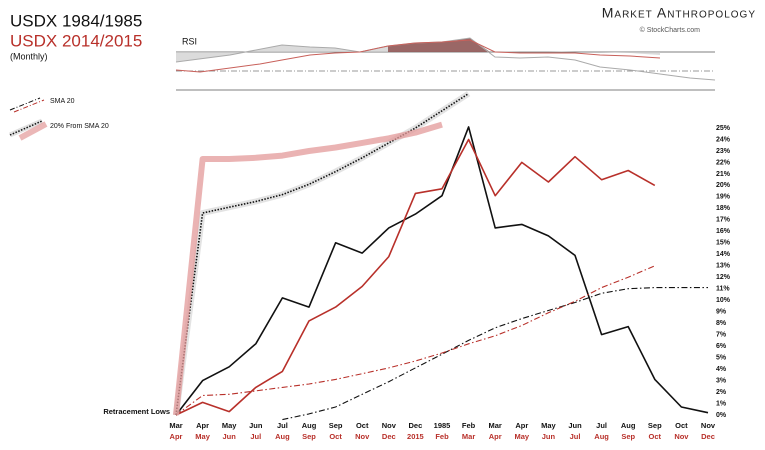 This screenshot has height=450, width=765. I want to click on y-tick-label: 18%, so click(723, 208).